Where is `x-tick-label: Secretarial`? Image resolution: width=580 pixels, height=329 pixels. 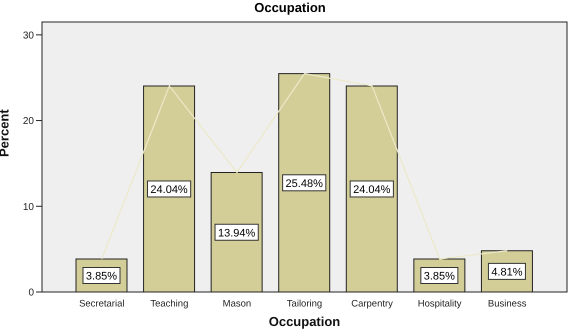 x-tick-label: Secretarial is located at coordinates (101, 304).